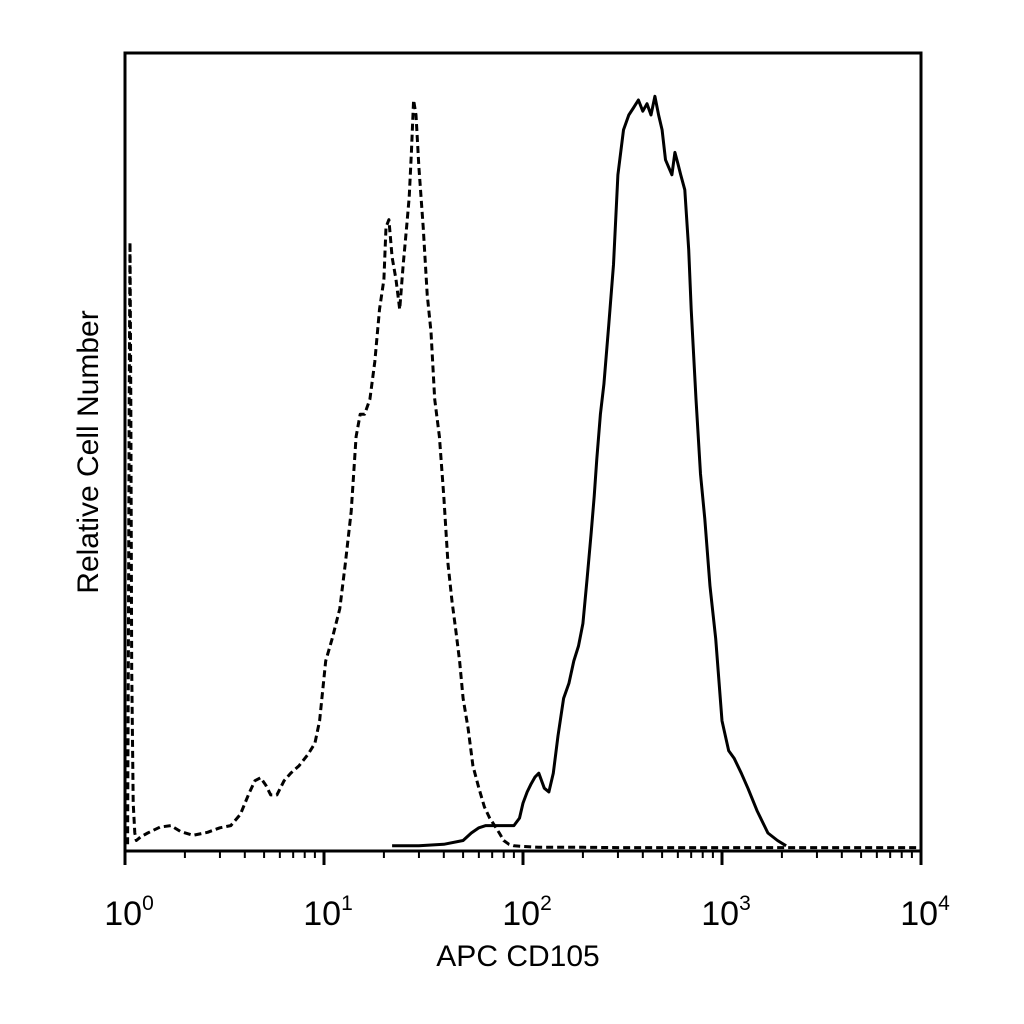 Image resolution: width=1024 pixels, height=1024 pixels. I want to click on x-tick-label-exponent: 2, so click(546, 903).